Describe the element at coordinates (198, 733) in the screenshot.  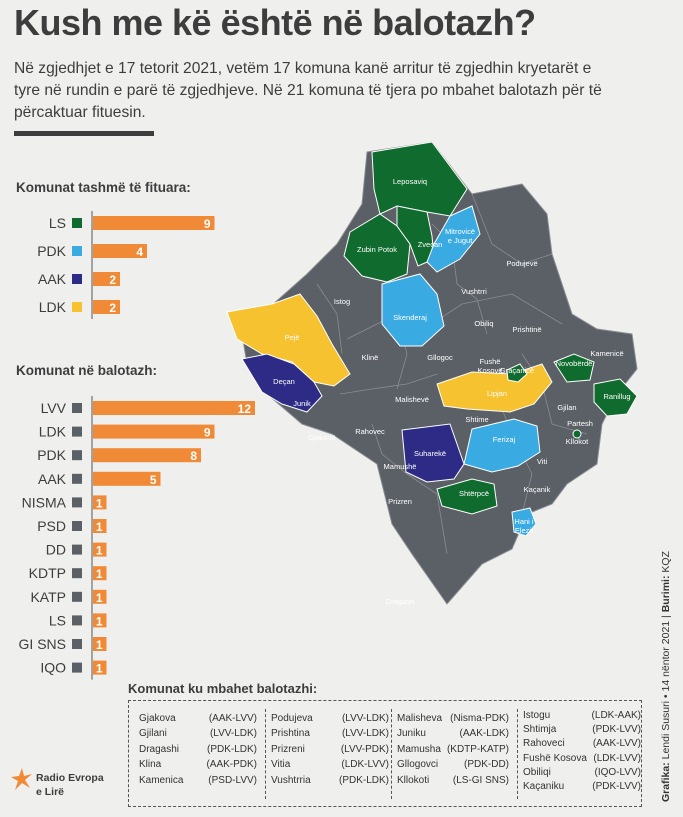
I see `legend-entry: Gjilani (LVV-LDK)` at that location.